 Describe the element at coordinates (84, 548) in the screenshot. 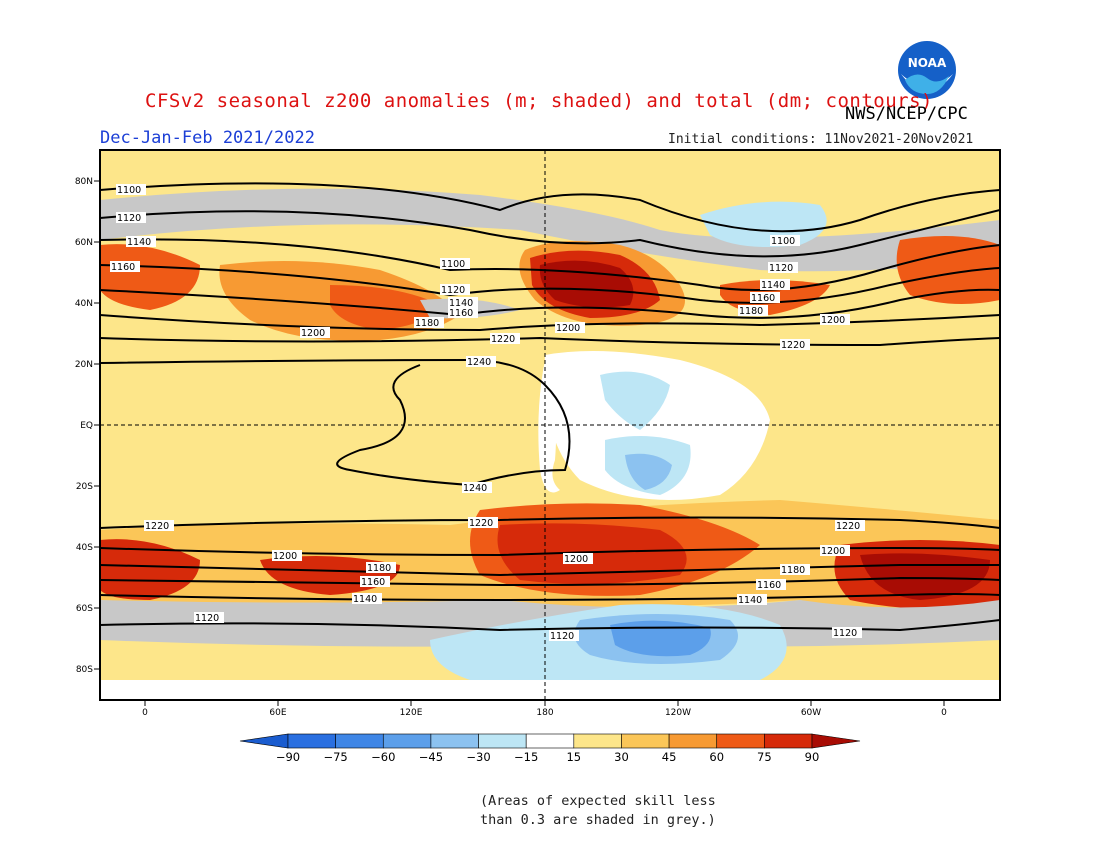

I see `lat-label: 40S` at that location.